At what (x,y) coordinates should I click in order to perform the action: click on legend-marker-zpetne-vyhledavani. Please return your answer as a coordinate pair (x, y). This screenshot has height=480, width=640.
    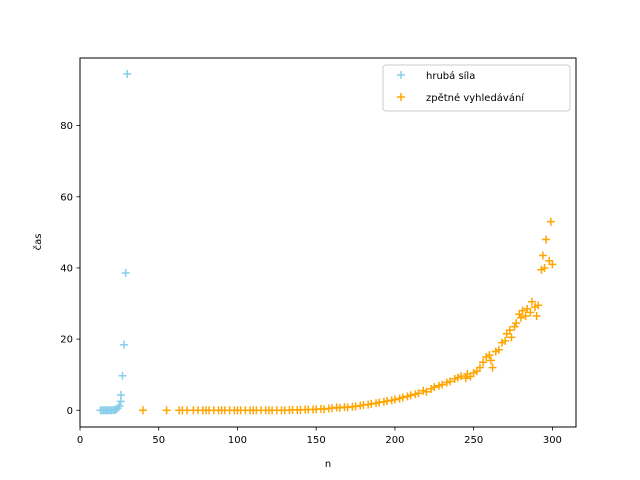
    Looking at the image, I should click on (401, 97).